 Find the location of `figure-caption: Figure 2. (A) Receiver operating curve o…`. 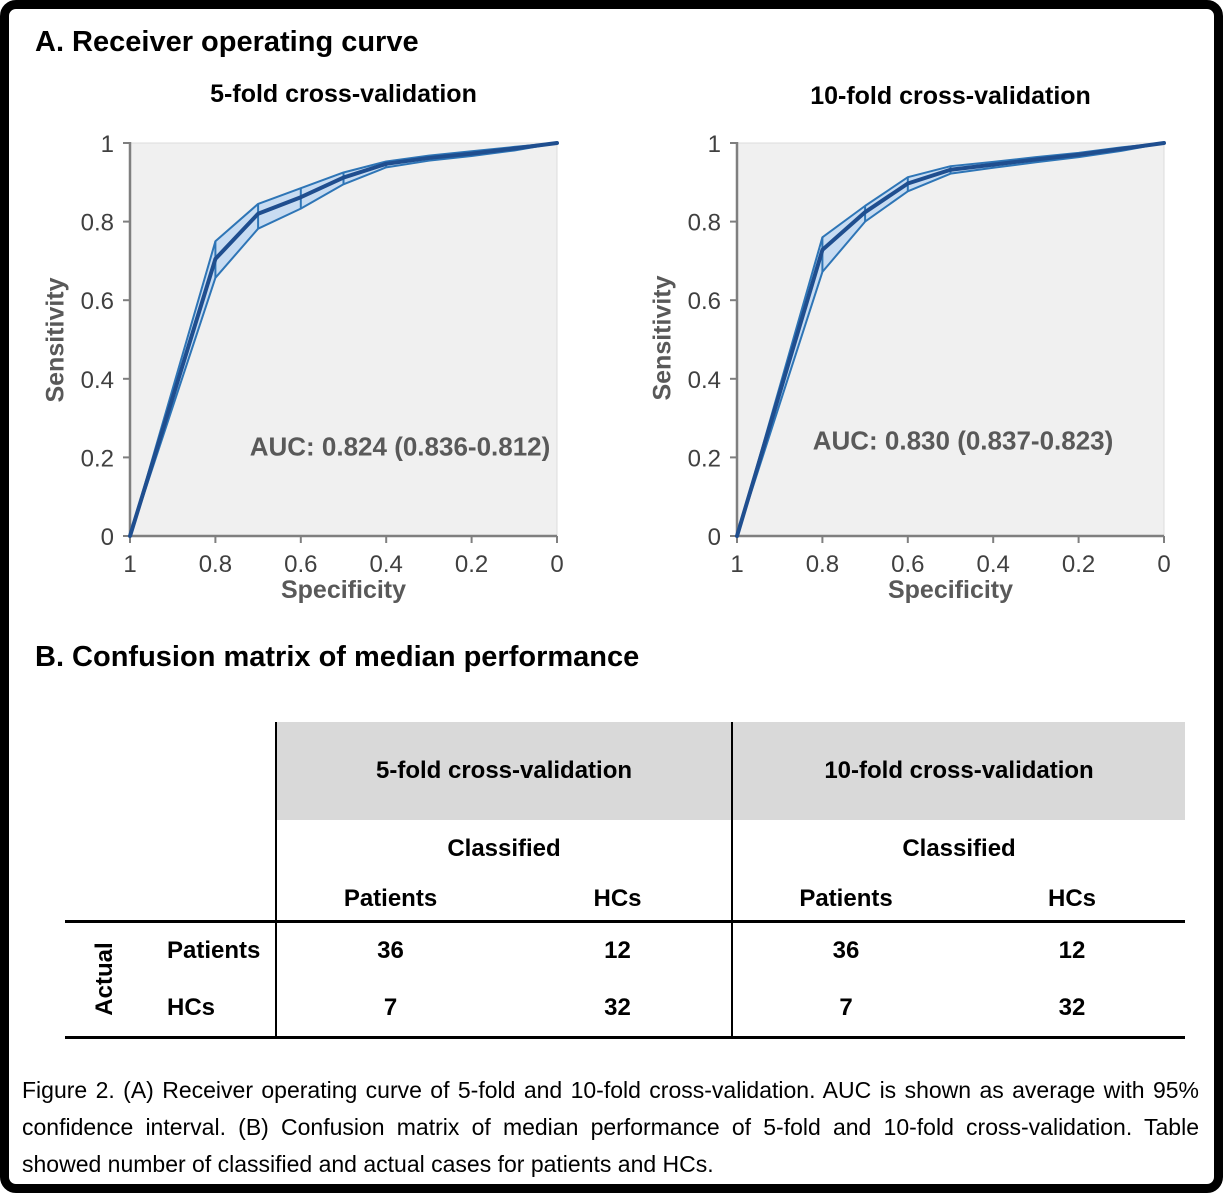

figure-caption: Figure 2. (A) Receiver operating curve o… is located at coordinates (610, 1127).